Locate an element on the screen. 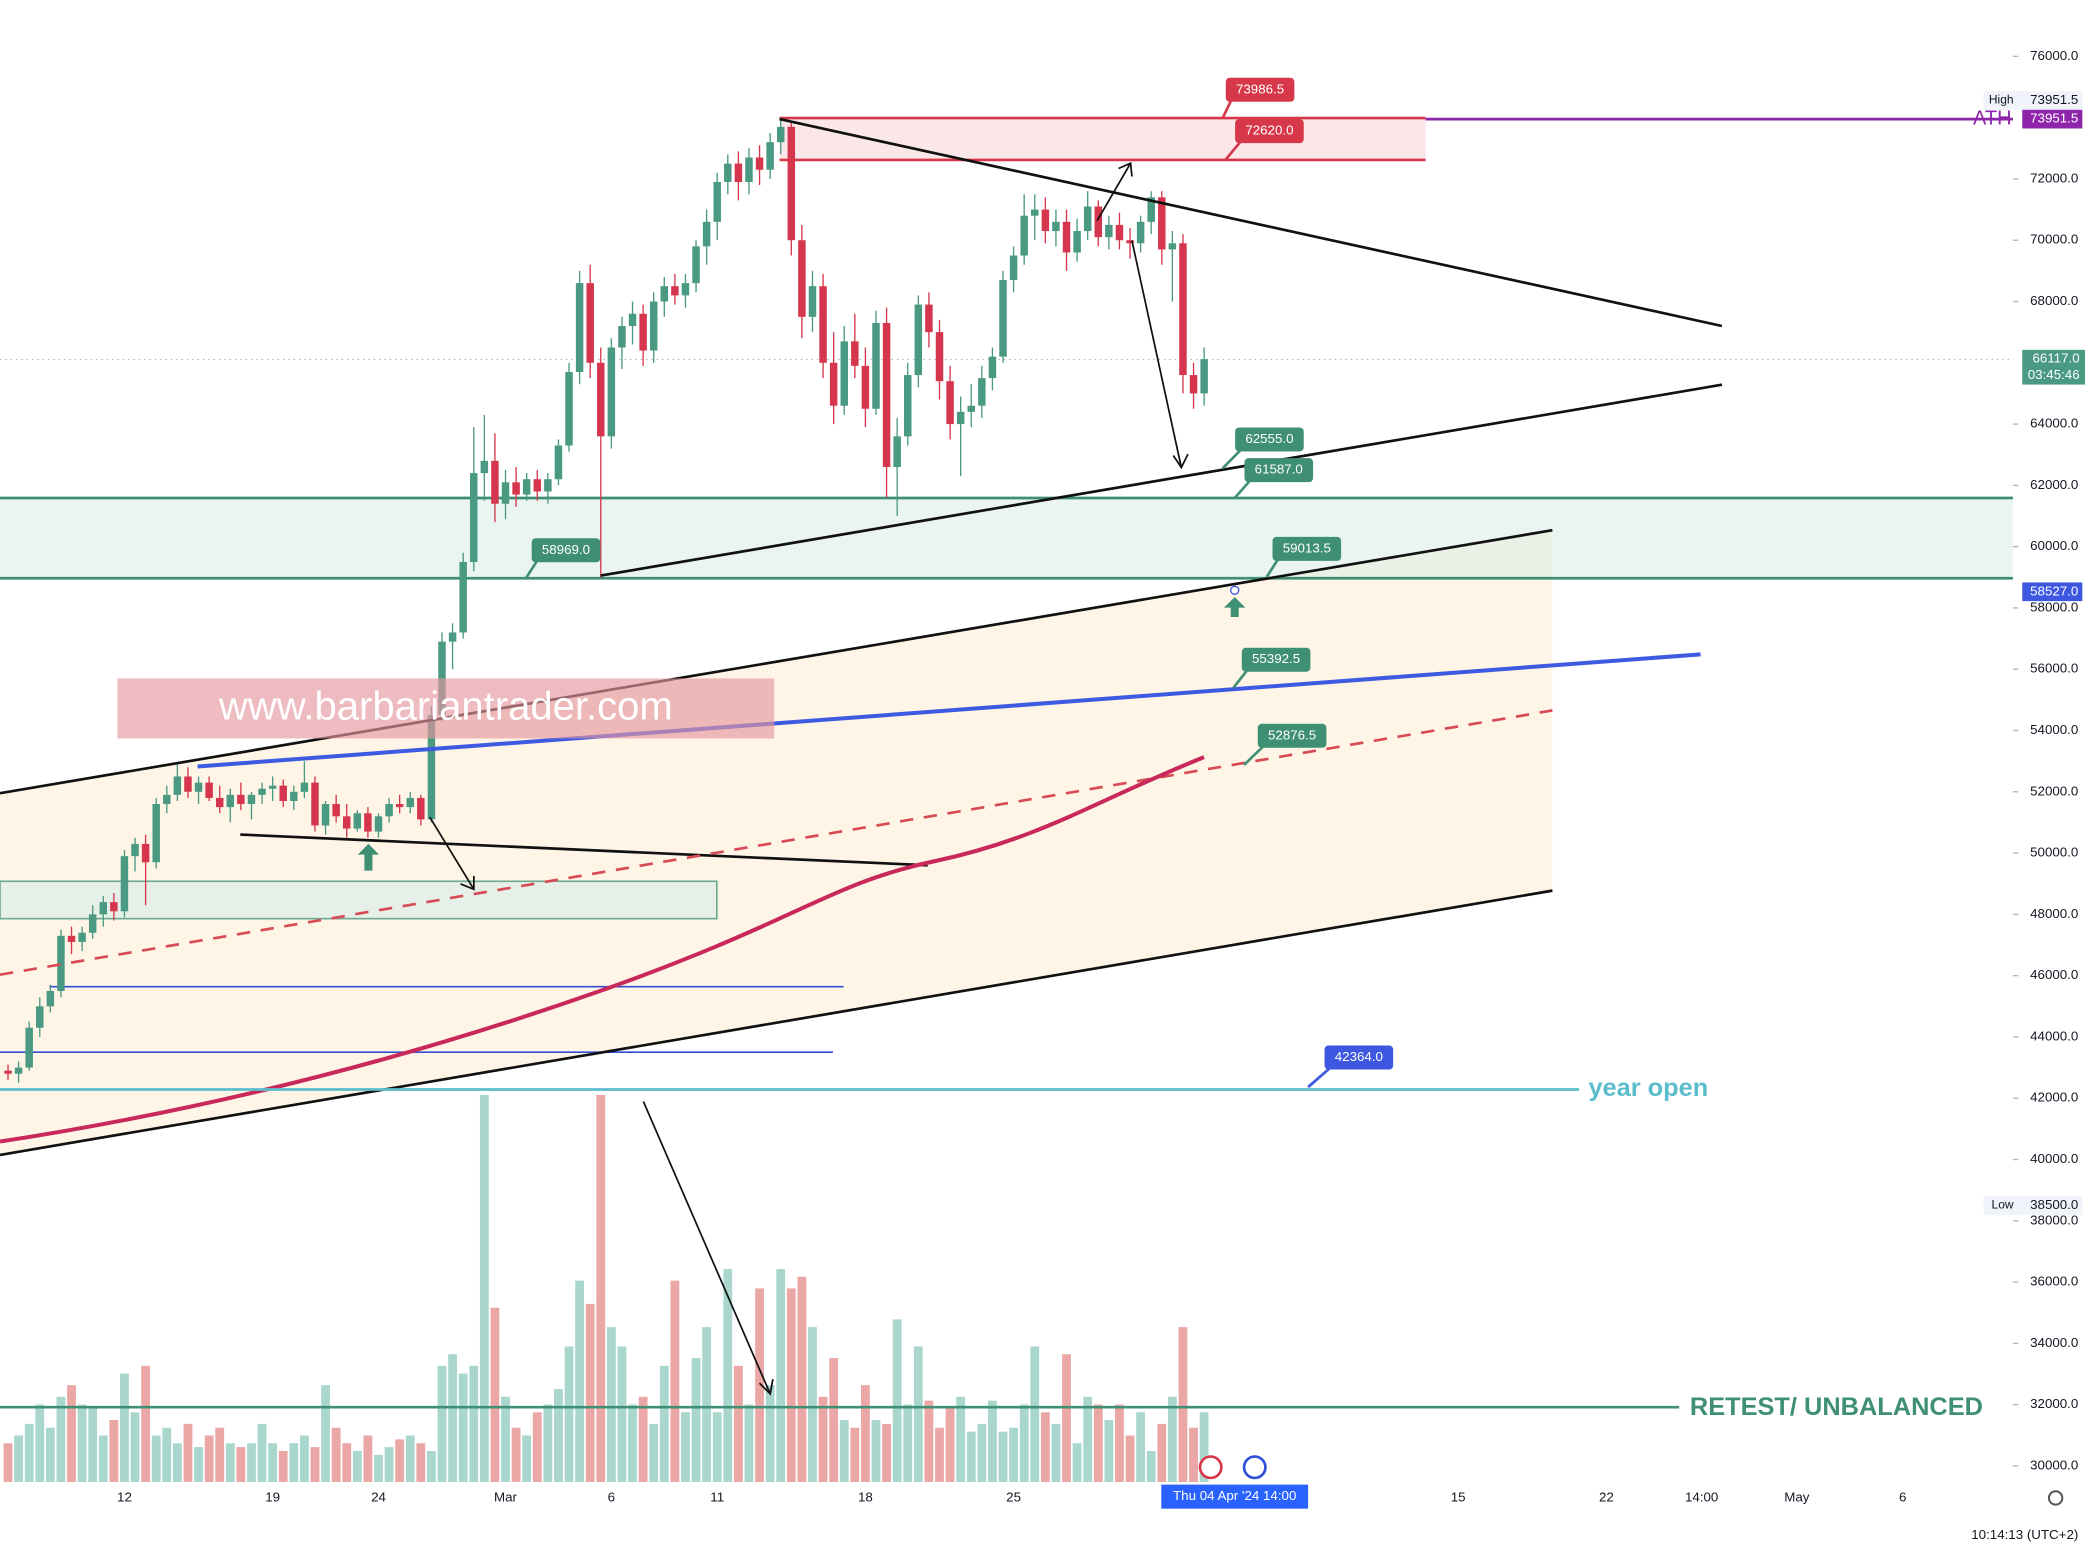 The height and width of the screenshot is (1553, 2093). x-tick-label: Mar is located at coordinates (506, 1497).